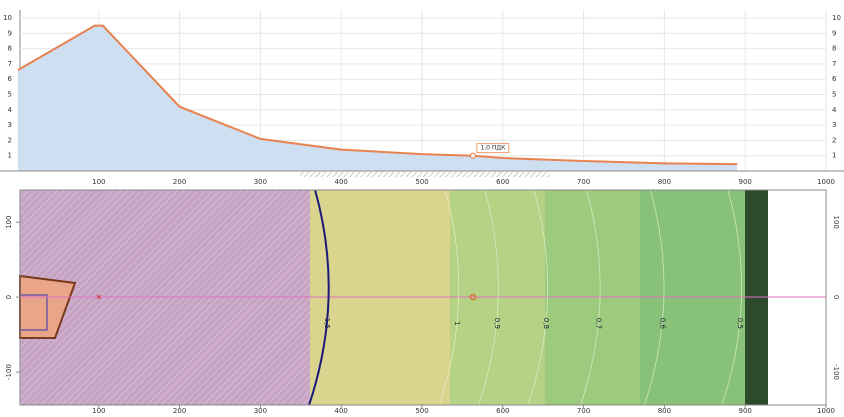 The width and height of the screenshot is (844, 417). What do you see at coordinates (740, 323) in the screenshot?
I see `contour-label: 0,5` at bounding box center [740, 323].